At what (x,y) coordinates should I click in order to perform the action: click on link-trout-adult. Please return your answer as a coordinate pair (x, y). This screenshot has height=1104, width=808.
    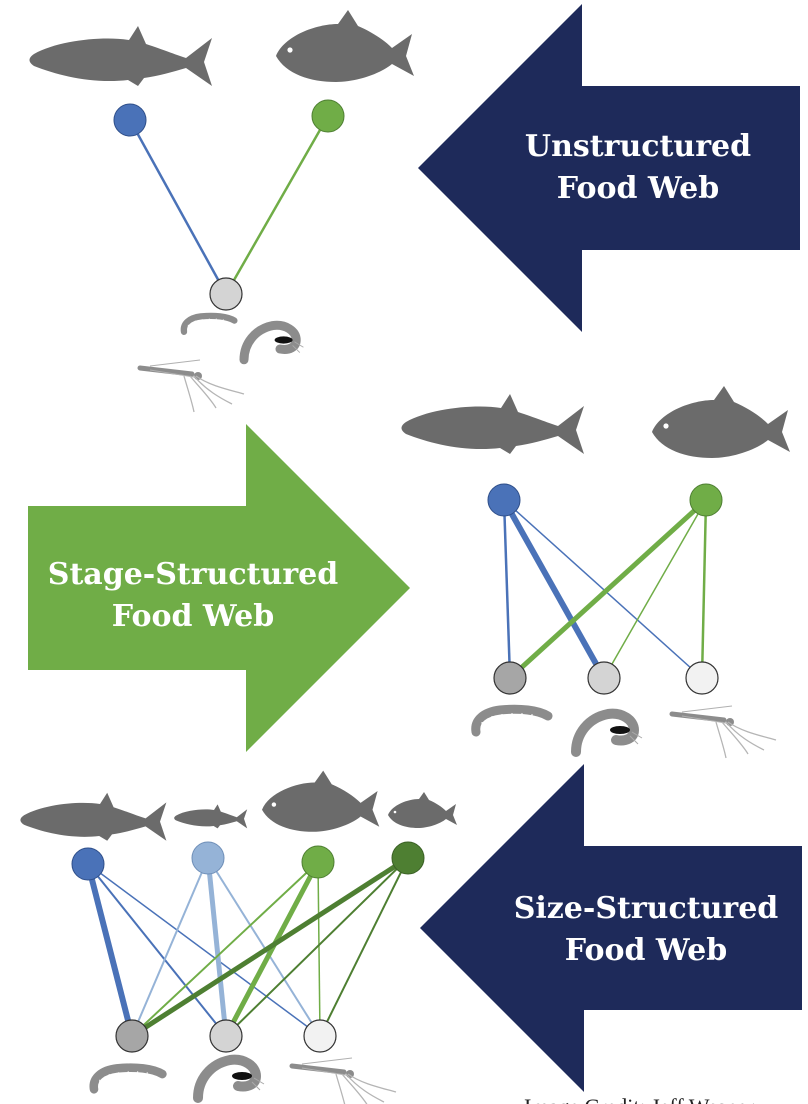
    Looking at the image, I should click on (603, 589).